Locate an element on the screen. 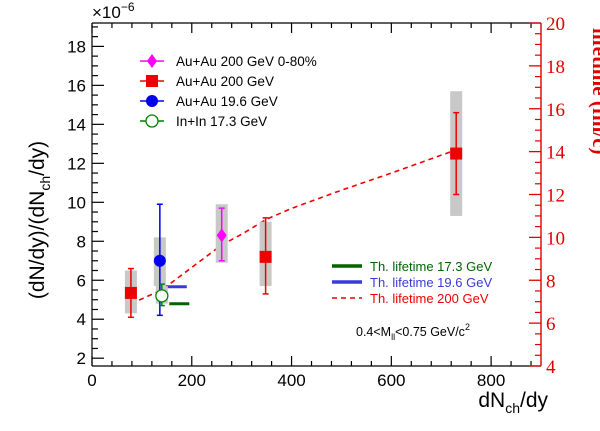 The image size is (600, 431). y-axis-right-title: lifetime (fm/c) is located at coordinates (594, 91).